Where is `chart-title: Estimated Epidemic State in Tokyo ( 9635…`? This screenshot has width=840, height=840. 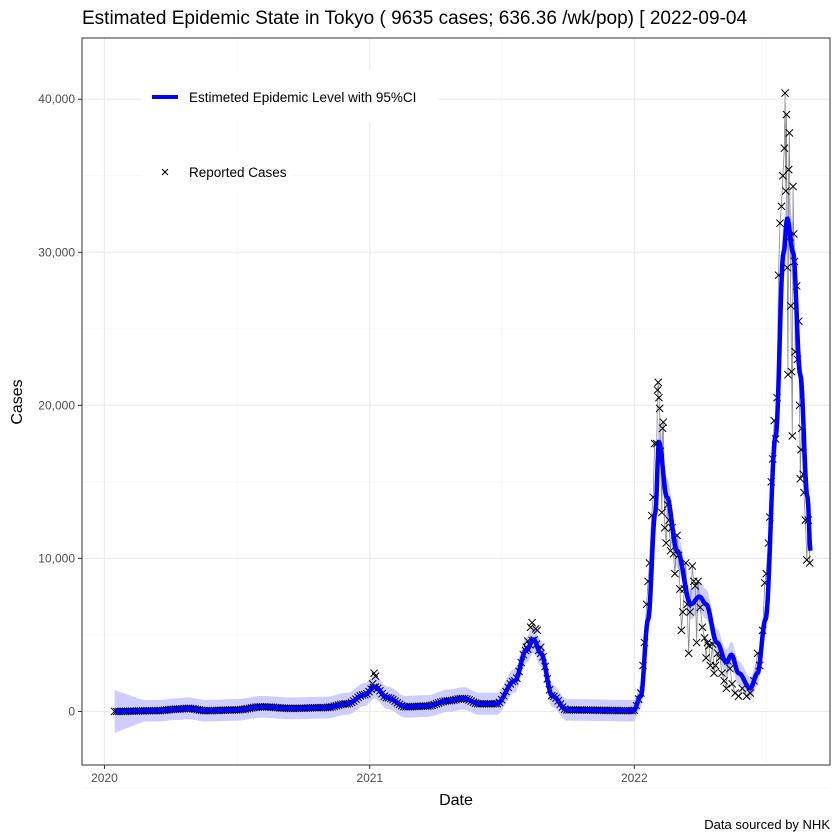 chart-title: Estimated Epidemic State in Tokyo ( 9635… is located at coordinates (414, 18).